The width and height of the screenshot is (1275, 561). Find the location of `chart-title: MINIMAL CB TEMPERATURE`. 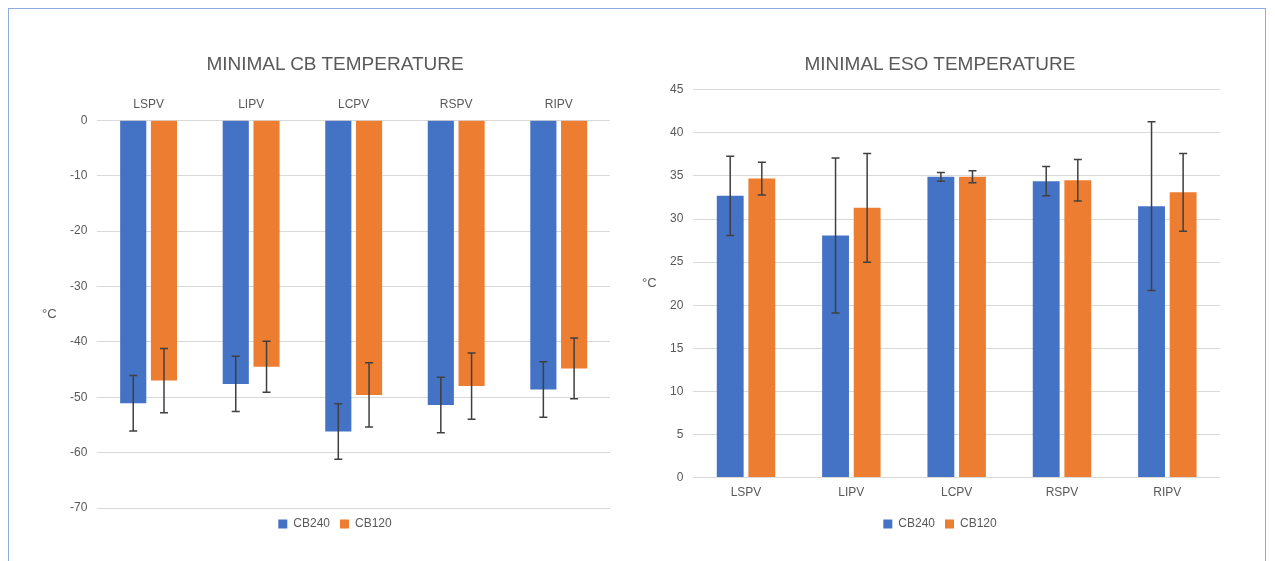

chart-title: MINIMAL CB TEMPERATURE is located at coordinates (335, 63).